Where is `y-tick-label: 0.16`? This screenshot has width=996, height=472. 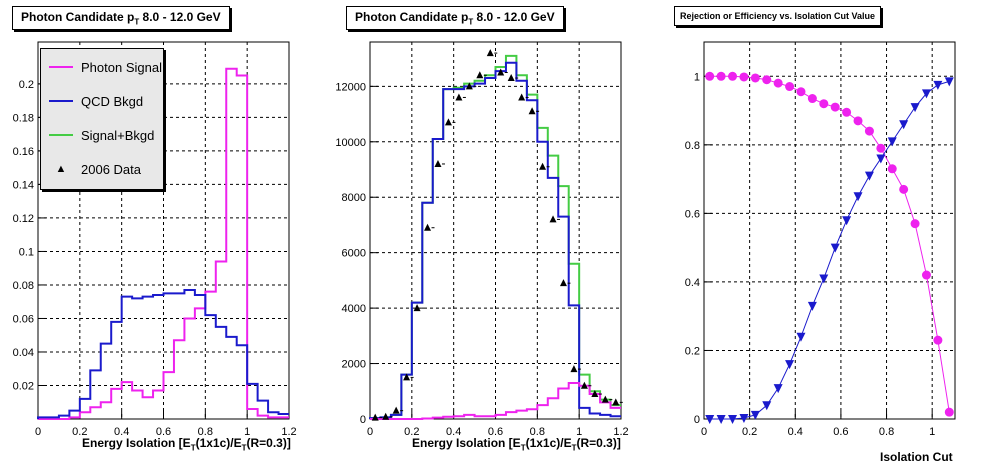
y-tick-label: 0.16 is located at coordinates (23, 152).